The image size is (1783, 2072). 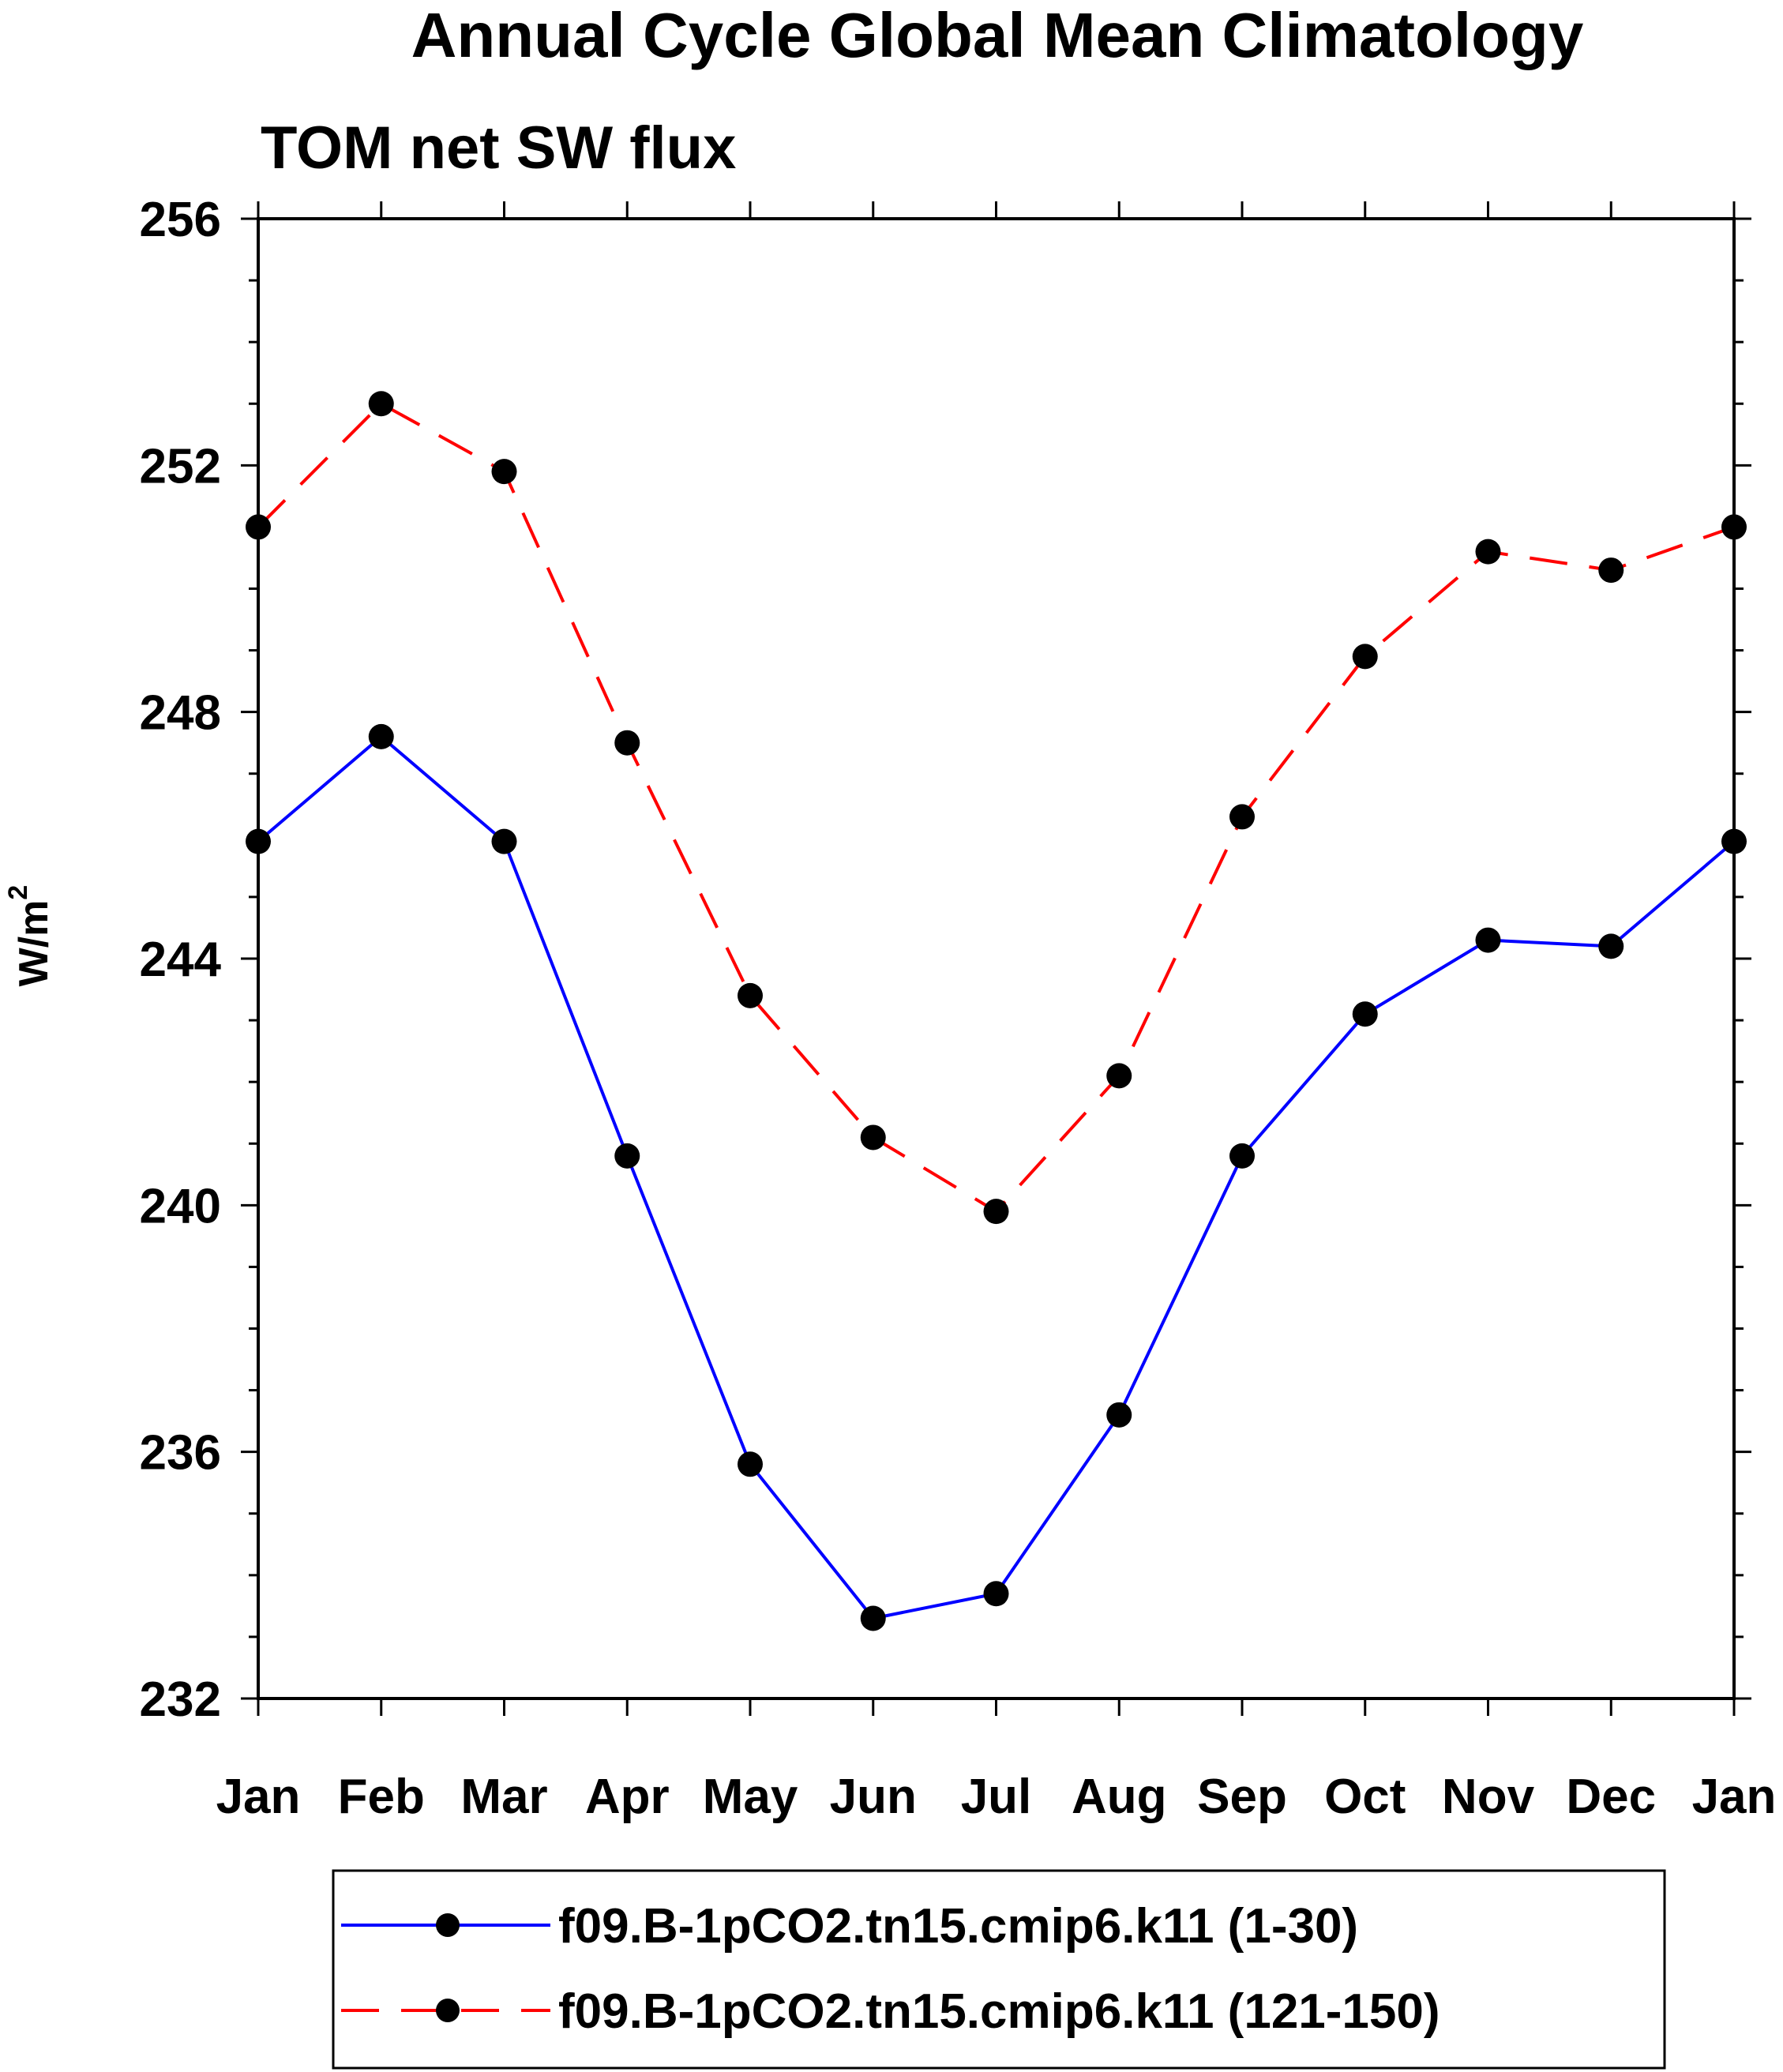 What do you see at coordinates (873, 1797) in the screenshot?
I see `x-tick-label: Jun` at bounding box center [873, 1797].